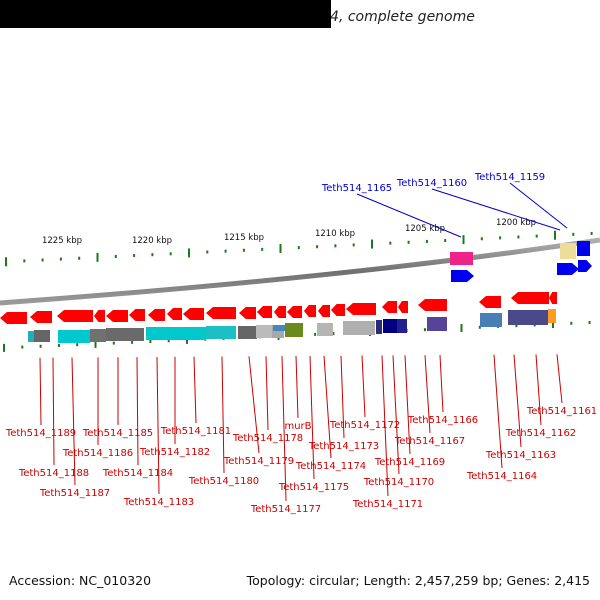 The height and width of the screenshot is (600, 600). What do you see at coordinates (313, 487) in the screenshot?
I see `reverse-gene-label: Teth514_1175` at bounding box center [313, 487].